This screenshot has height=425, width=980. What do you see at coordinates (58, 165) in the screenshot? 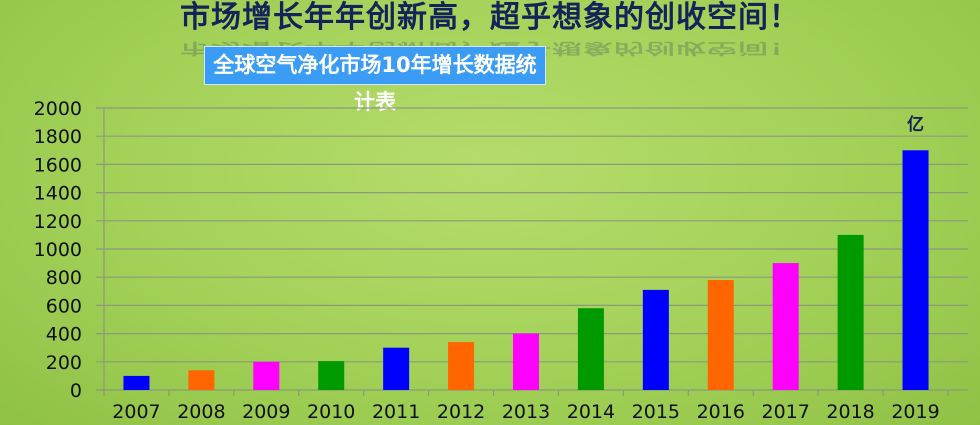
I see `y-tick-label: 1600` at bounding box center [58, 165].